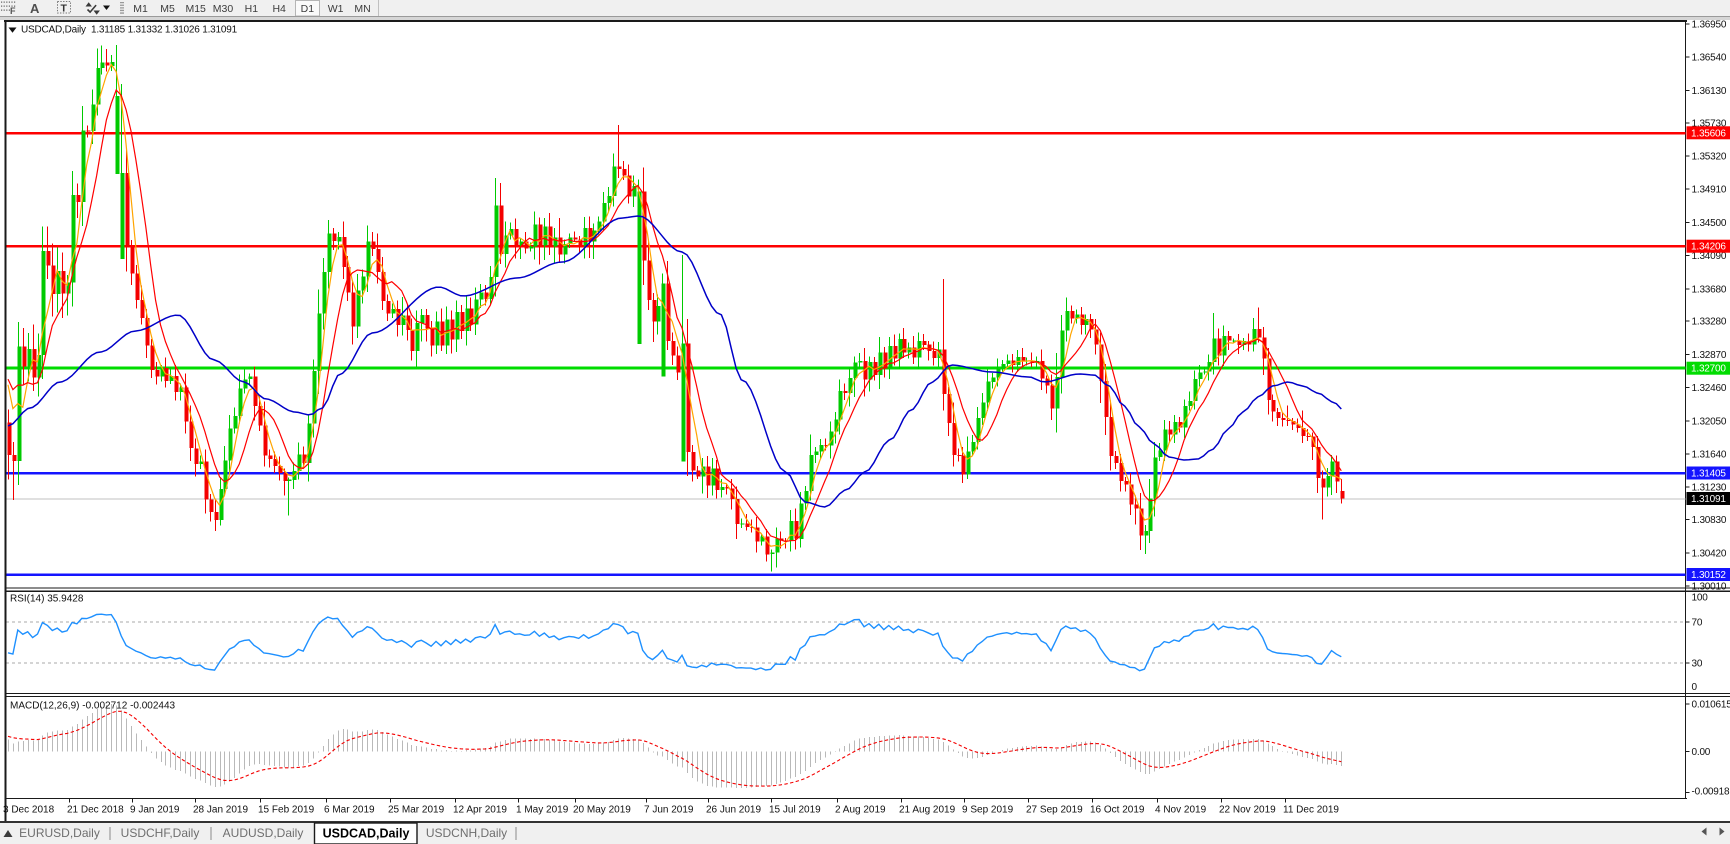  I want to click on svg-text: 16 Oct 2019, so click(1117, 810).